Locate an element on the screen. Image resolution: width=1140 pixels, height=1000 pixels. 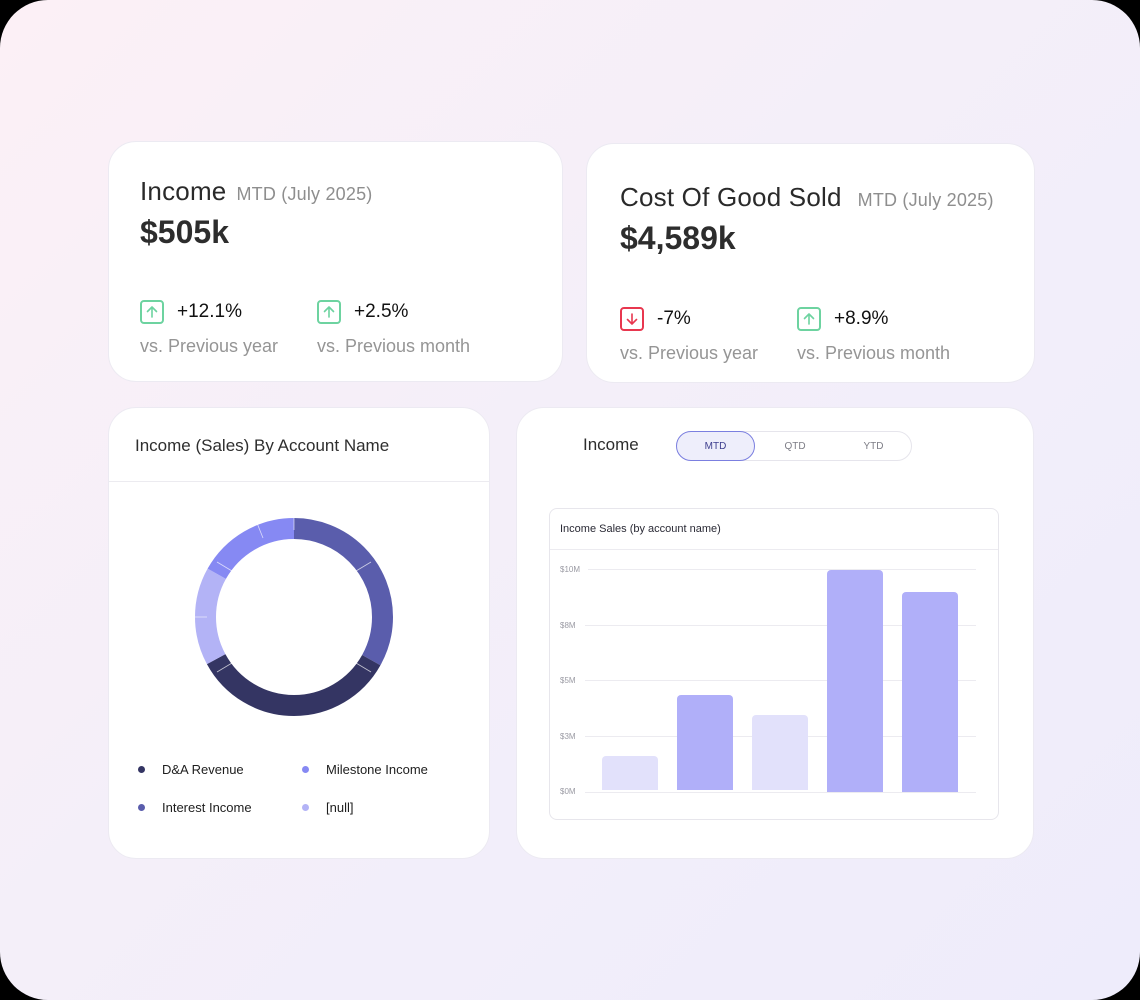
donut-panel-title: Income (Sales) By Account Name is located at coordinates (262, 445).